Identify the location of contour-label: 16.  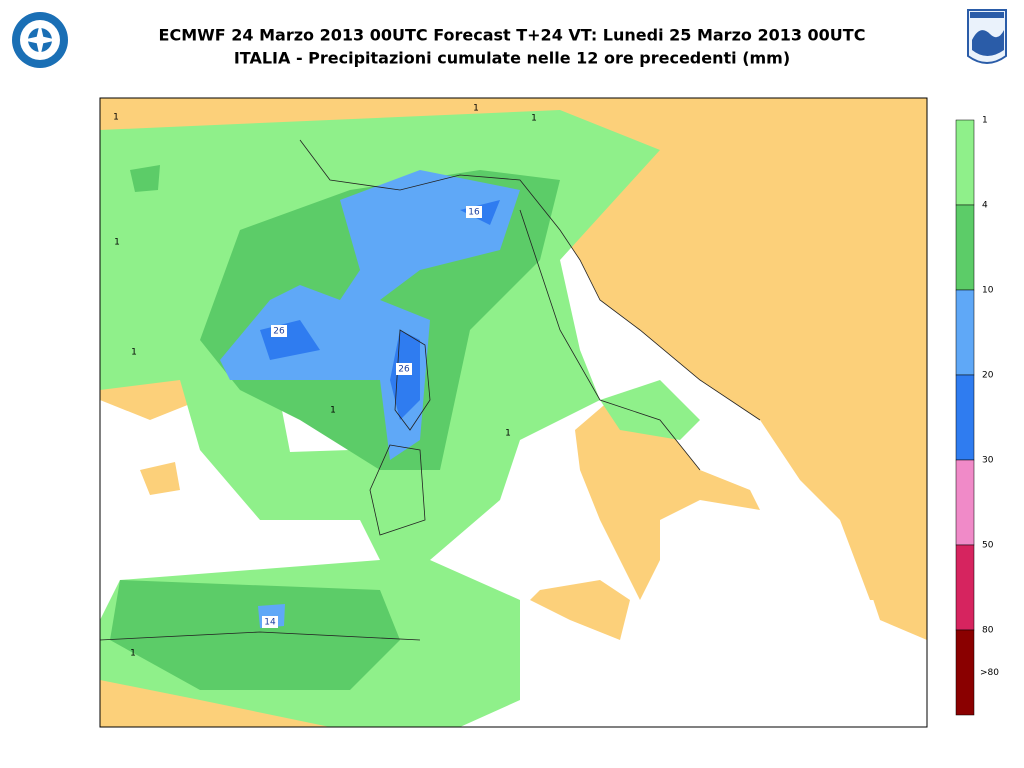
(474, 213).